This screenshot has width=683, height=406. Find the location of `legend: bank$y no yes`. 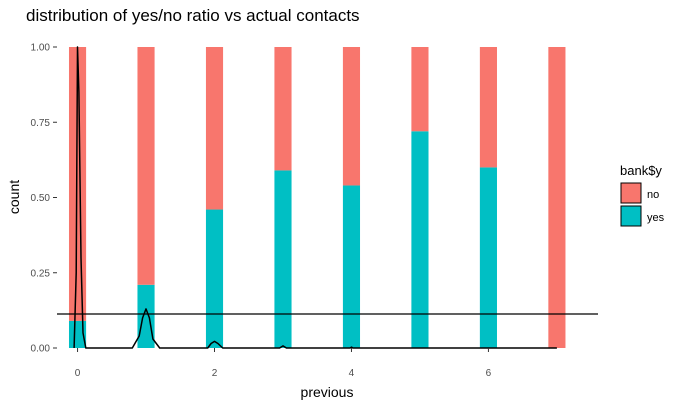

legend: bank$y no yes is located at coordinates (642, 195).